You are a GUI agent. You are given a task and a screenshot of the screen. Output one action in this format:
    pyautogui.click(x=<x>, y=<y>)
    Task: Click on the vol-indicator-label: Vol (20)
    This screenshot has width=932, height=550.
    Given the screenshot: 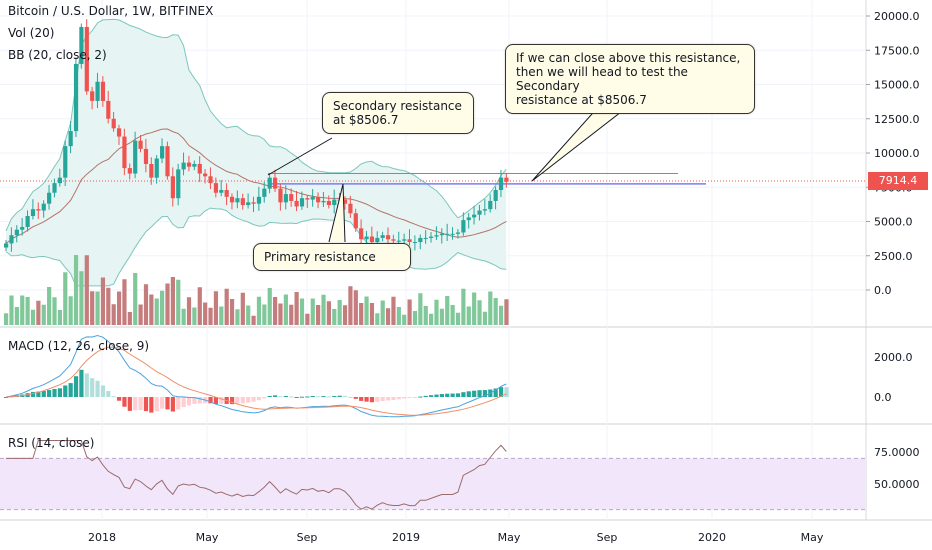 What is the action you would take?
    pyautogui.click(x=31, y=33)
    